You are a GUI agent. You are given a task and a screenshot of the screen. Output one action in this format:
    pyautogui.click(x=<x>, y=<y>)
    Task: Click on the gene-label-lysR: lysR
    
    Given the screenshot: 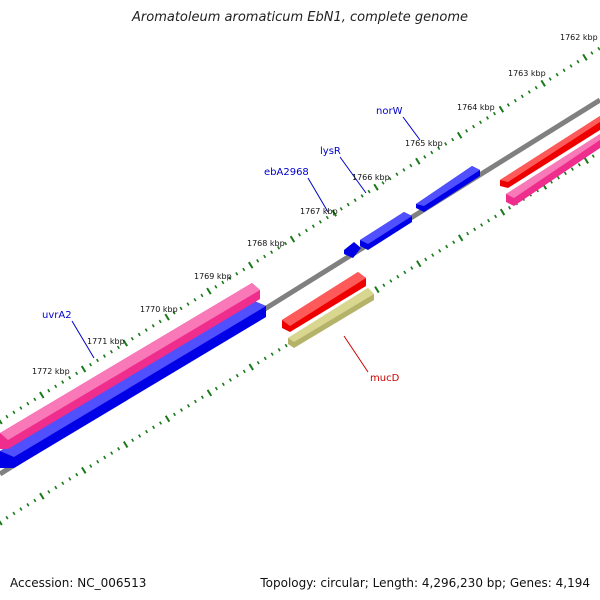 What is the action you would take?
    pyautogui.click(x=330, y=151)
    